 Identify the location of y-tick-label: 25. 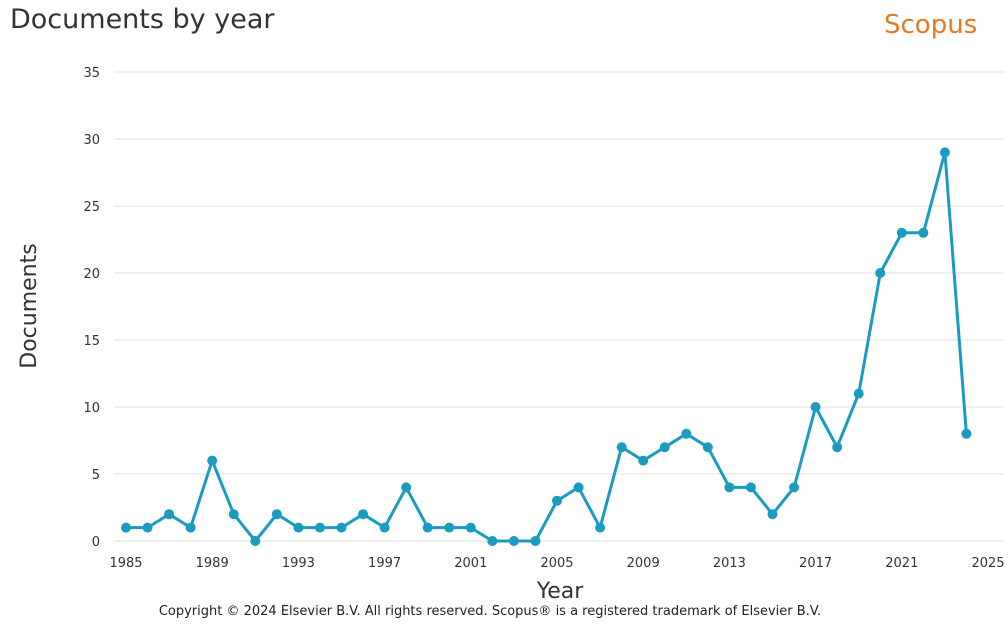
(91, 207).